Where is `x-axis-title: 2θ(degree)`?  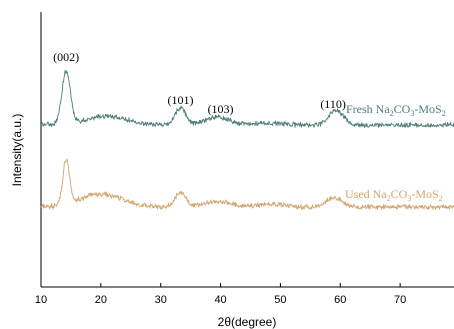 x-axis-title: 2θ(degree) is located at coordinates (247, 322).